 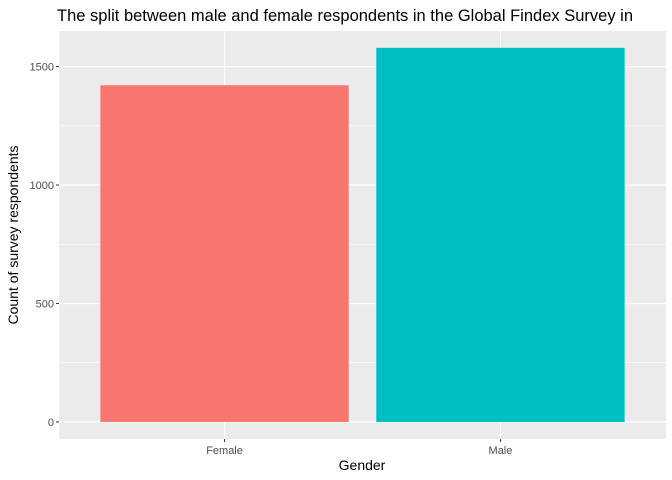 What do you see at coordinates (13, 235) in the screenshot?
I see `y-axis-title: Count of survey respondents` at bounding box center [13, 235].